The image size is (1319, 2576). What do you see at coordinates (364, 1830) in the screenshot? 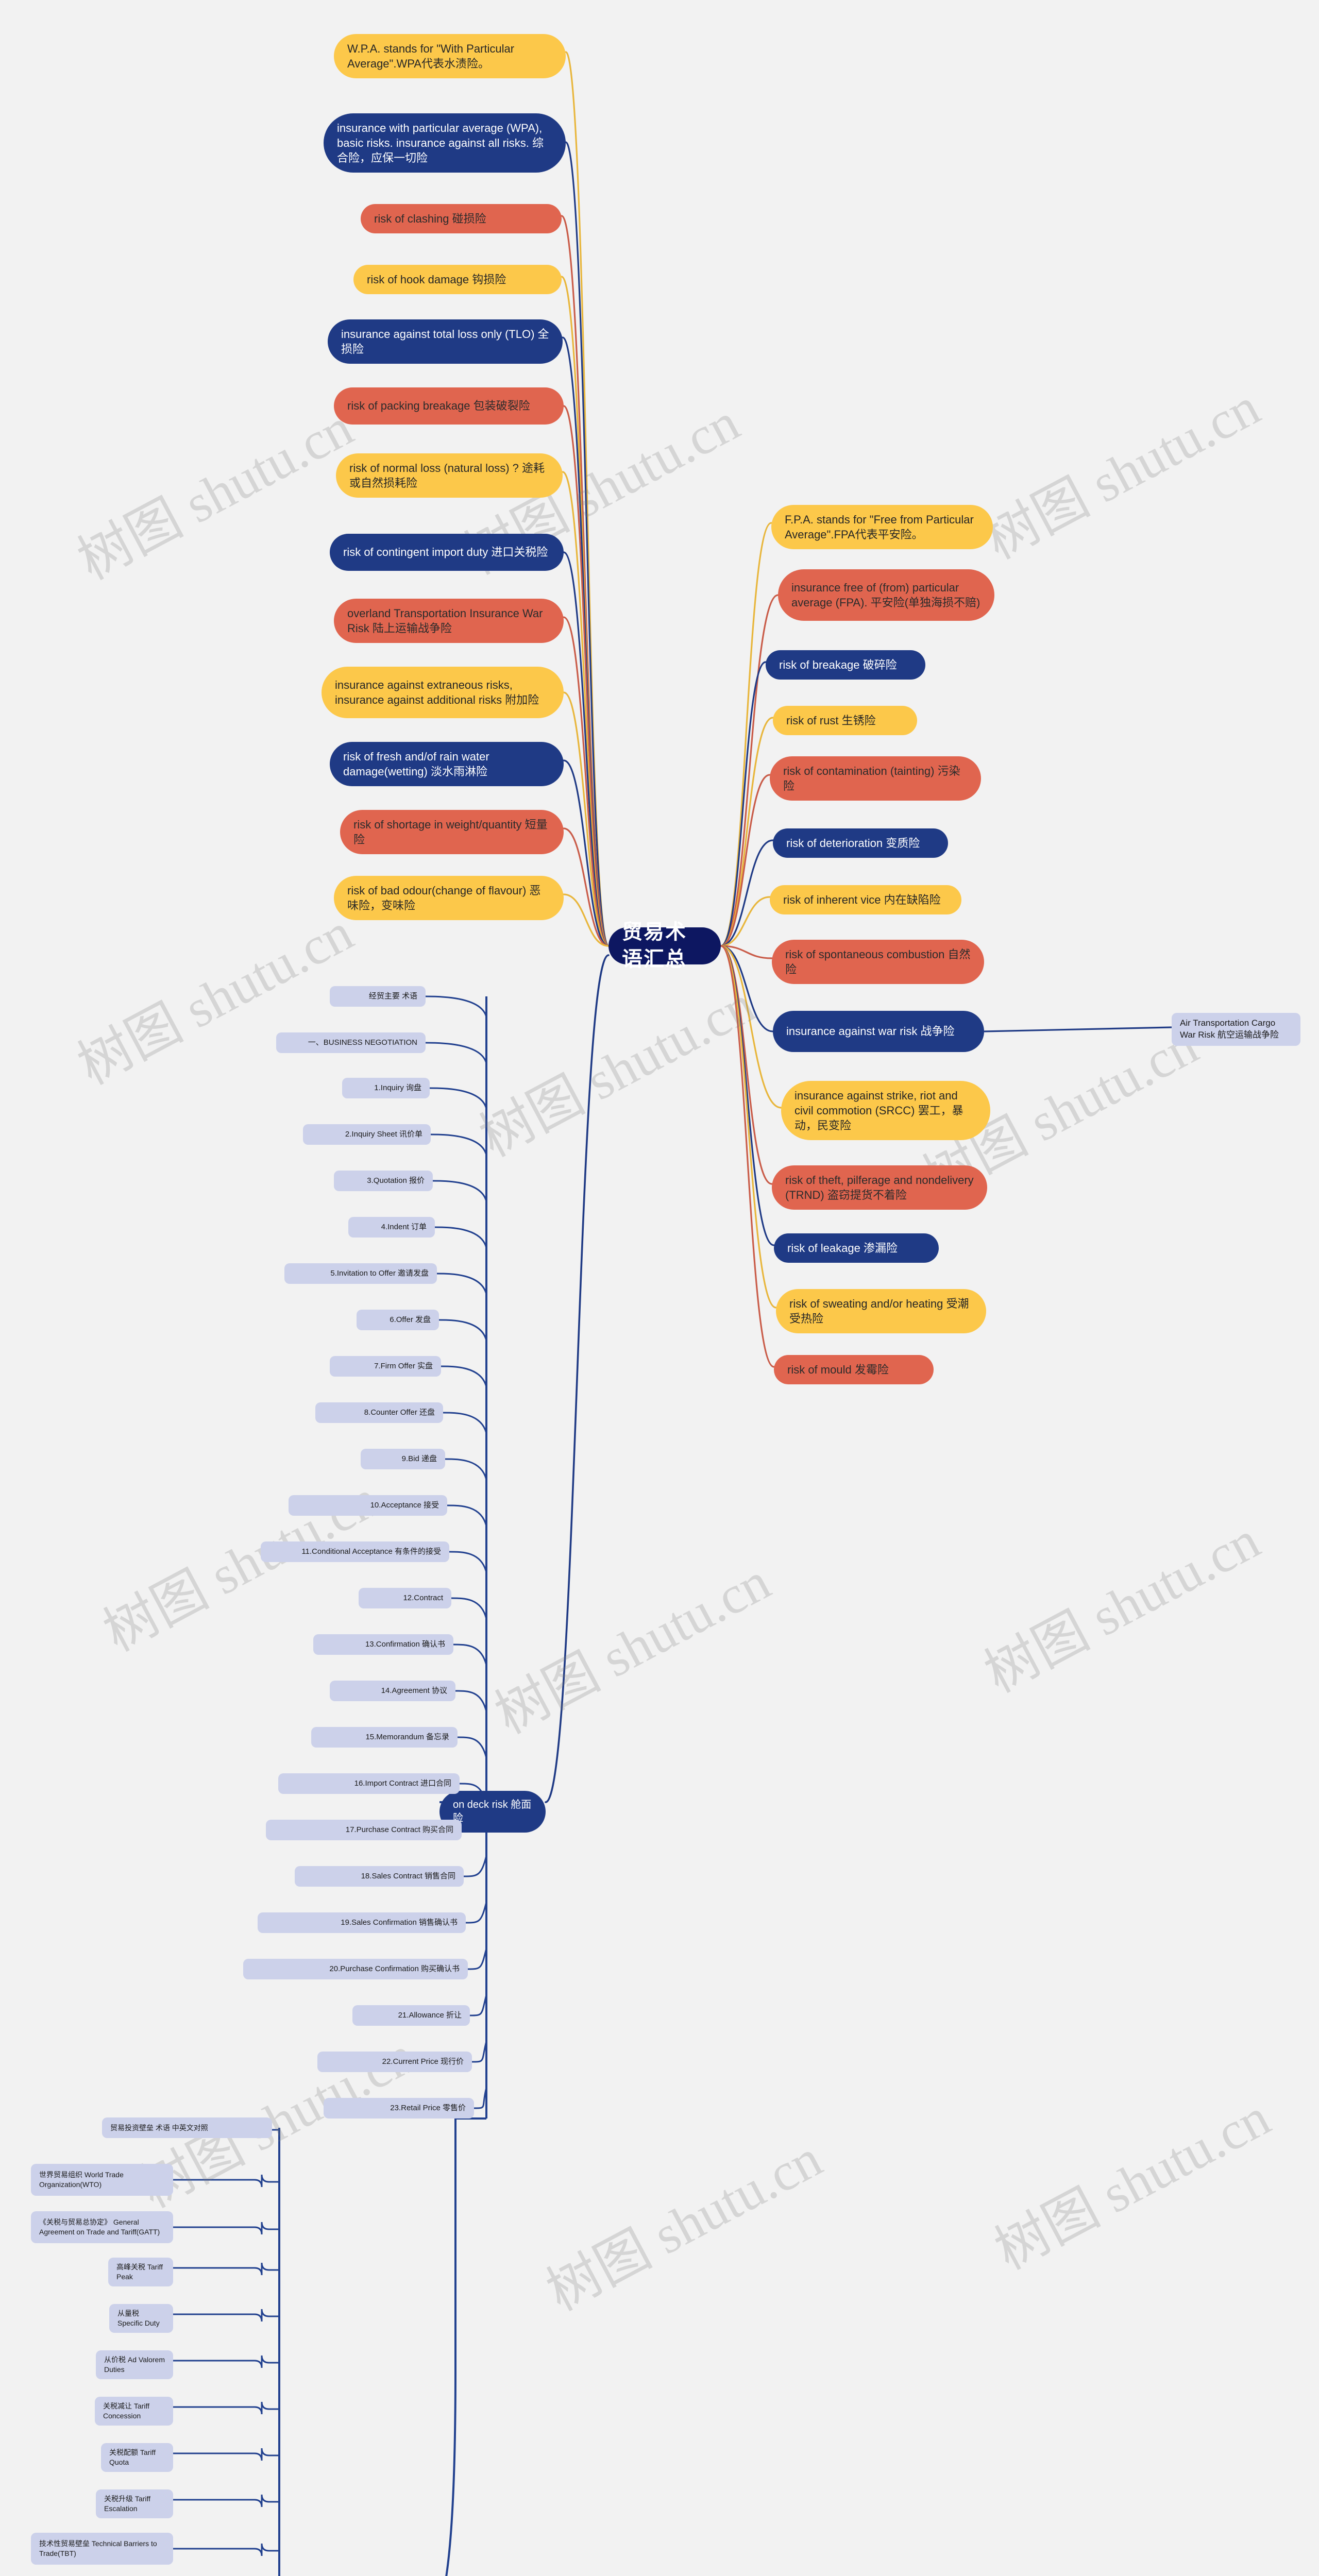
I see `negotiation-item-19: 17.Purchase Contract 购买合同` at bounding box center [364, 1830].